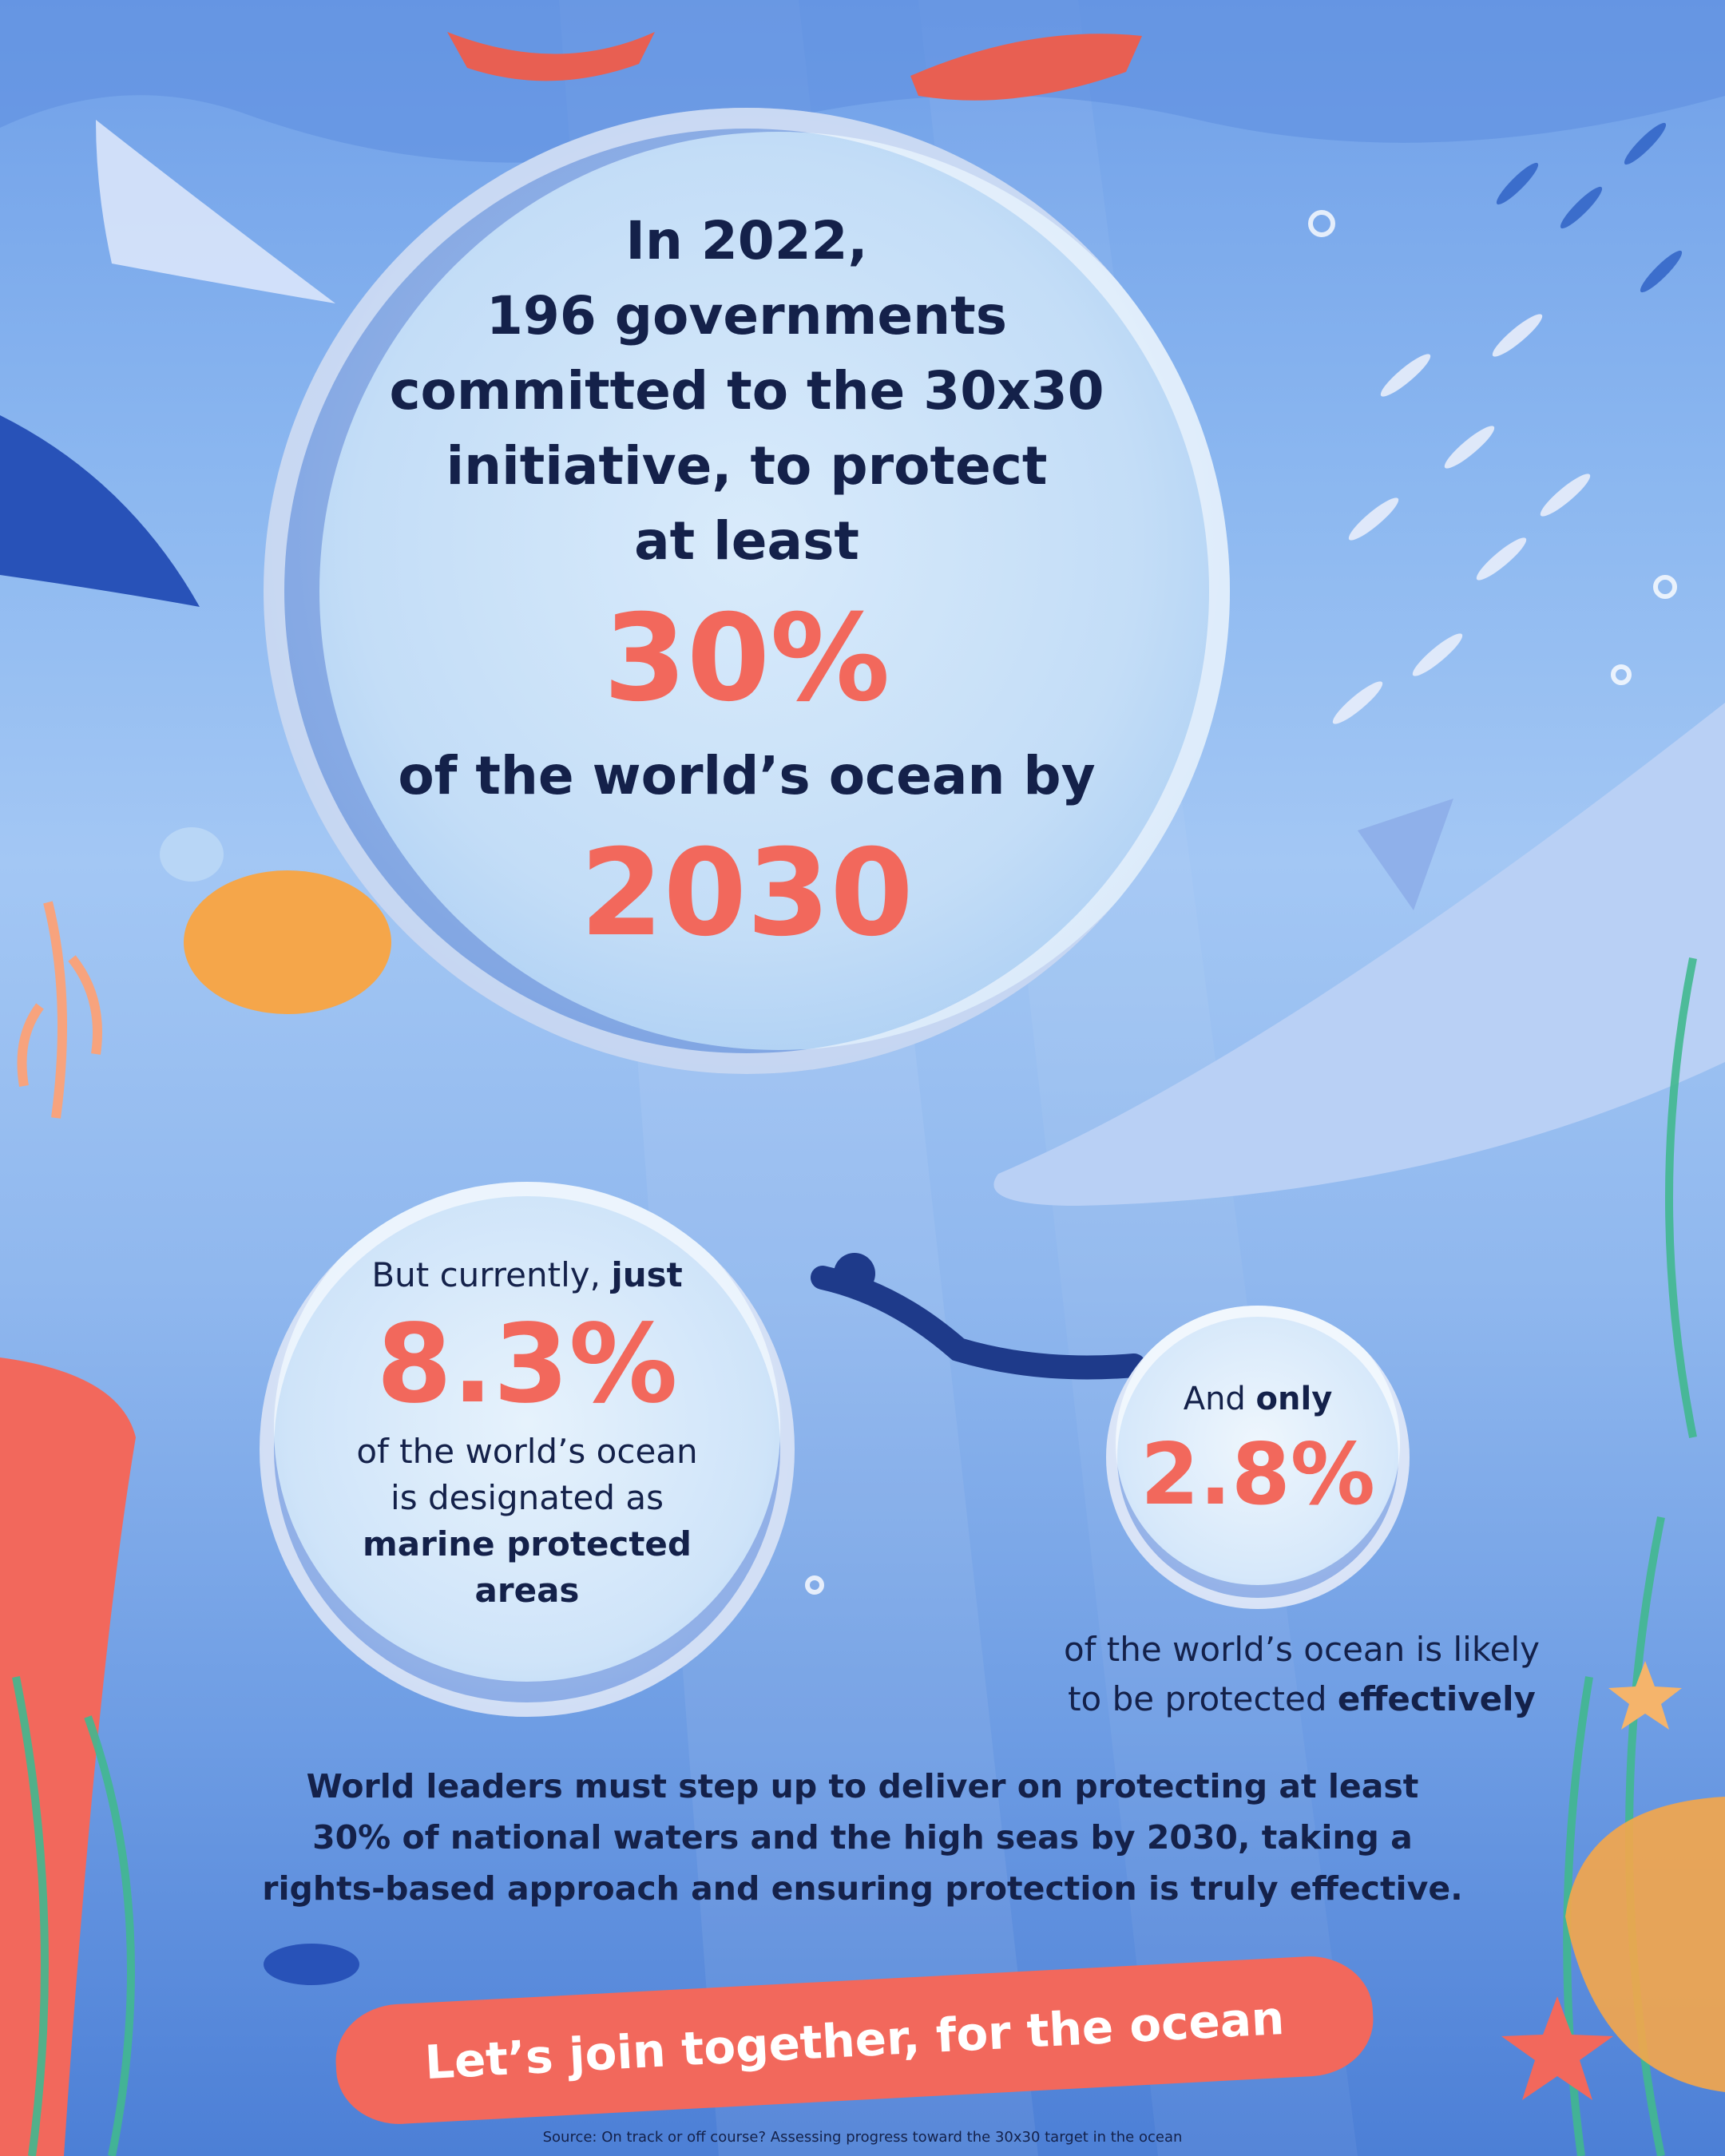 Image resolution: width=1725 pixels, height=2156 pixels. Describe the element at coordinates (855, 2040) in the screenshot. I see `cta-text: Let’s join together, for the ocean` at that location.